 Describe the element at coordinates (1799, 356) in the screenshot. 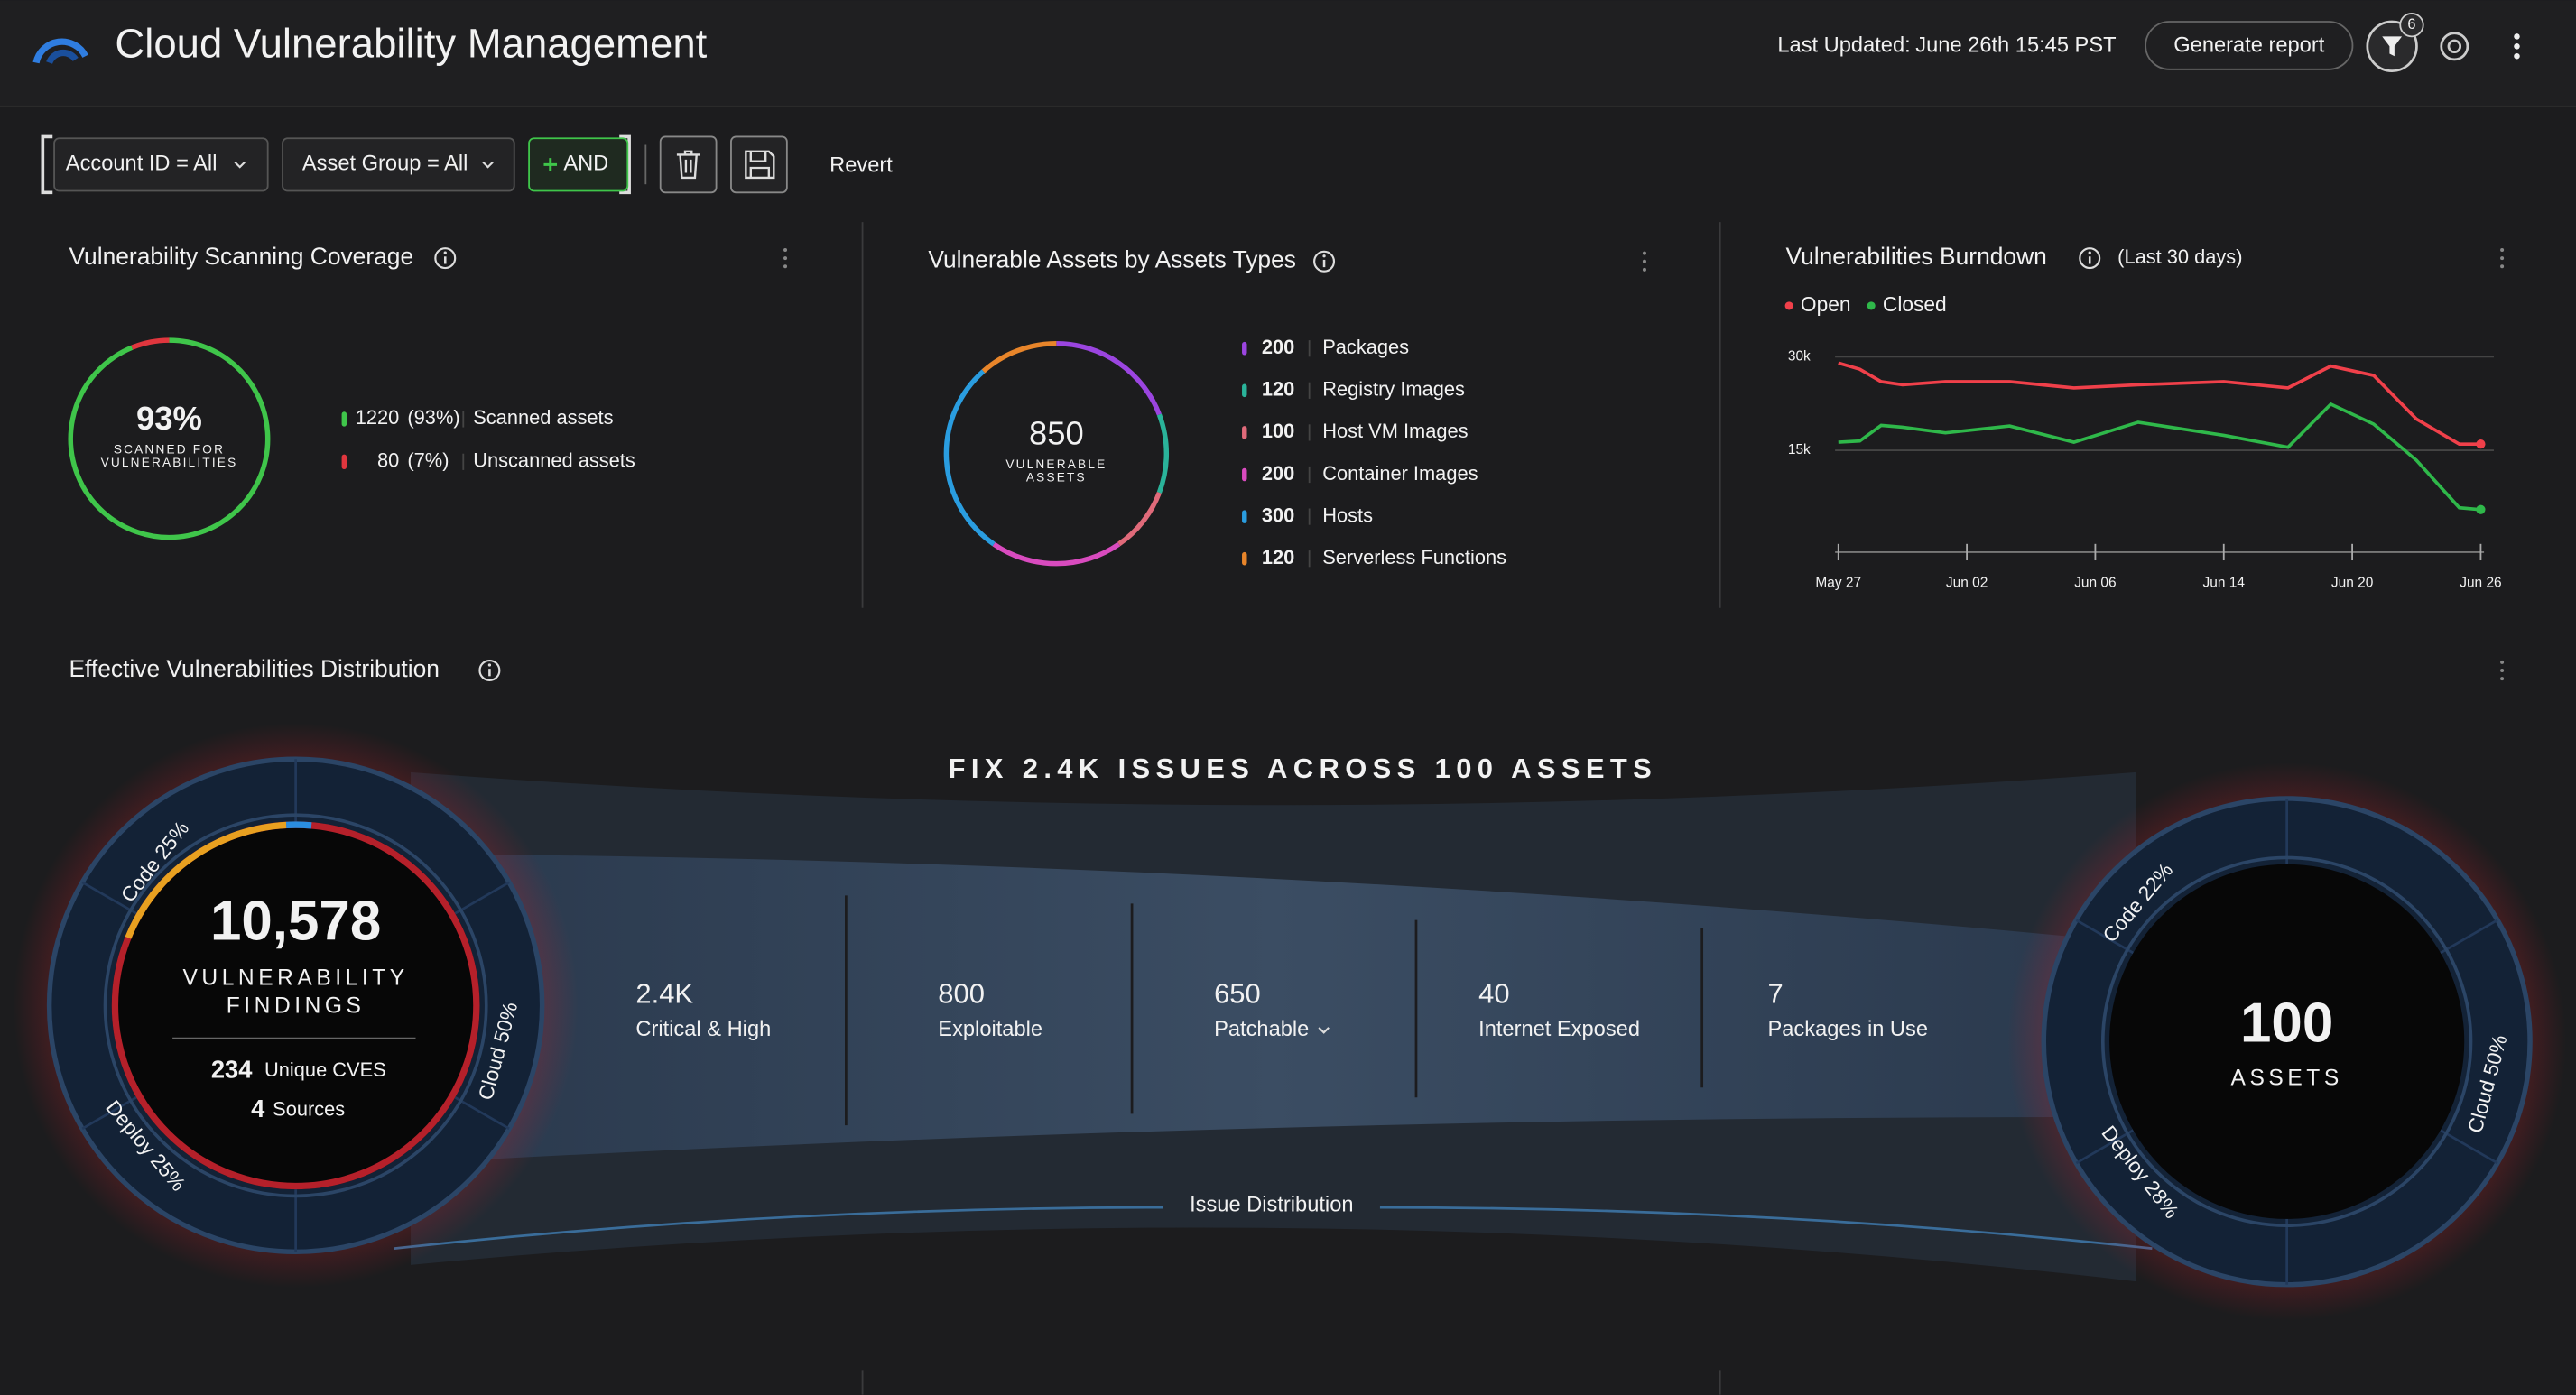

I see `y-tick-label: 30k` at that location.